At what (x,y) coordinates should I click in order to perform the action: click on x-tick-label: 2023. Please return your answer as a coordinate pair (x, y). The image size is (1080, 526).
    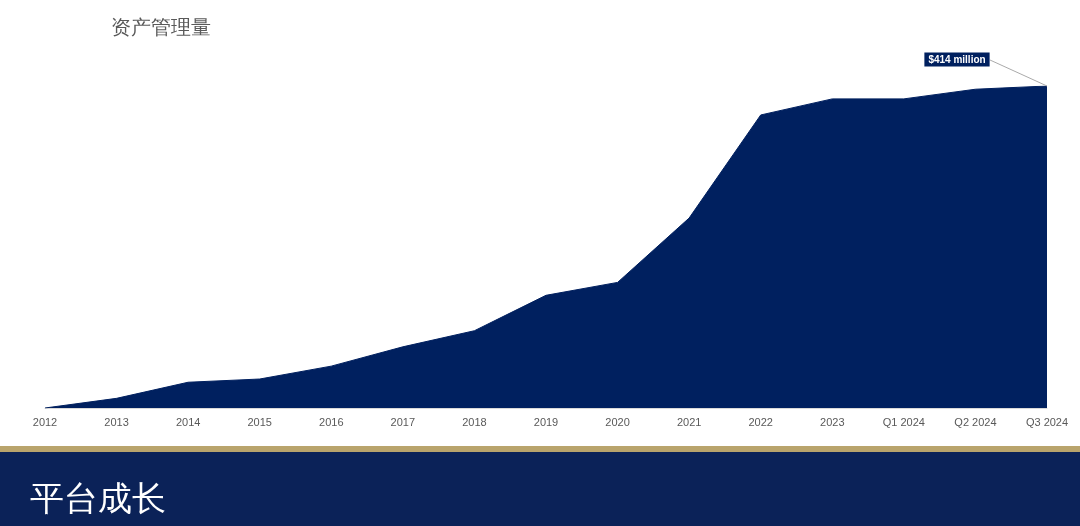
    Looking at the image, I should click on (832, 421).